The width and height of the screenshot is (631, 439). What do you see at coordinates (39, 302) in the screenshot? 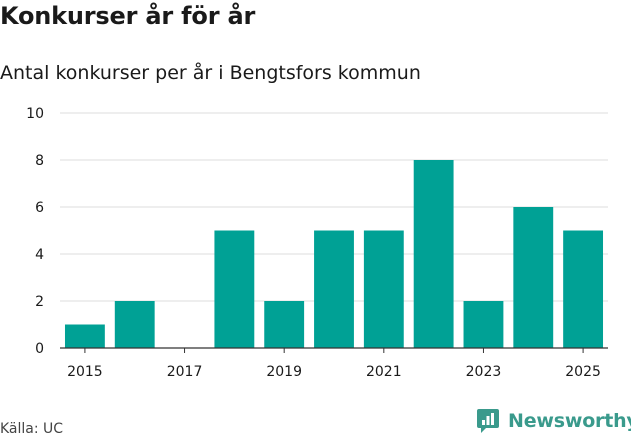
I see `y-tick-label-2: 2` at bounding box center [39, 302].